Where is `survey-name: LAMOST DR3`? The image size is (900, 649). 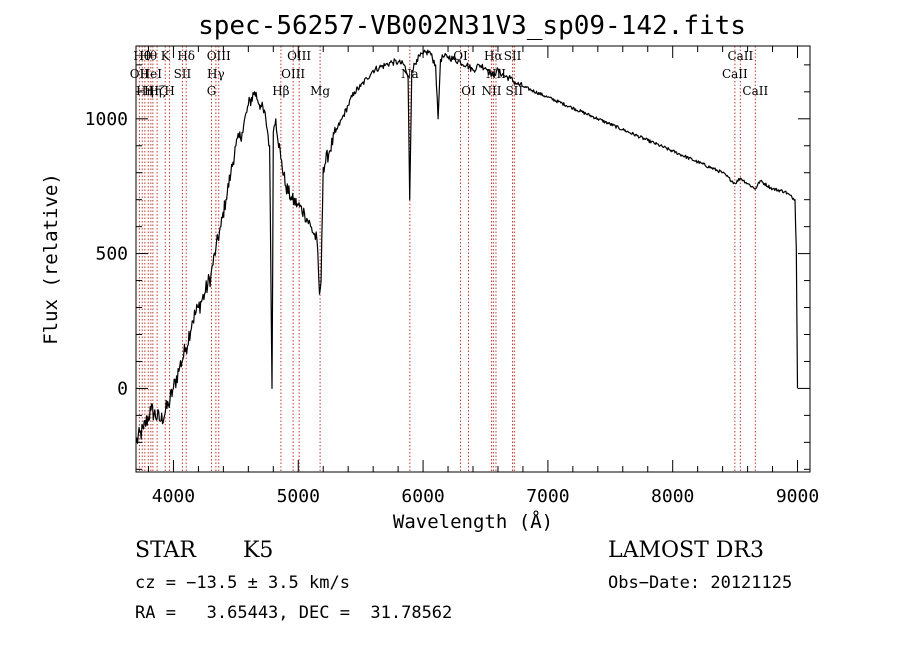 survey-name: LAMOST DR3 is located at coordinates (686, 550).